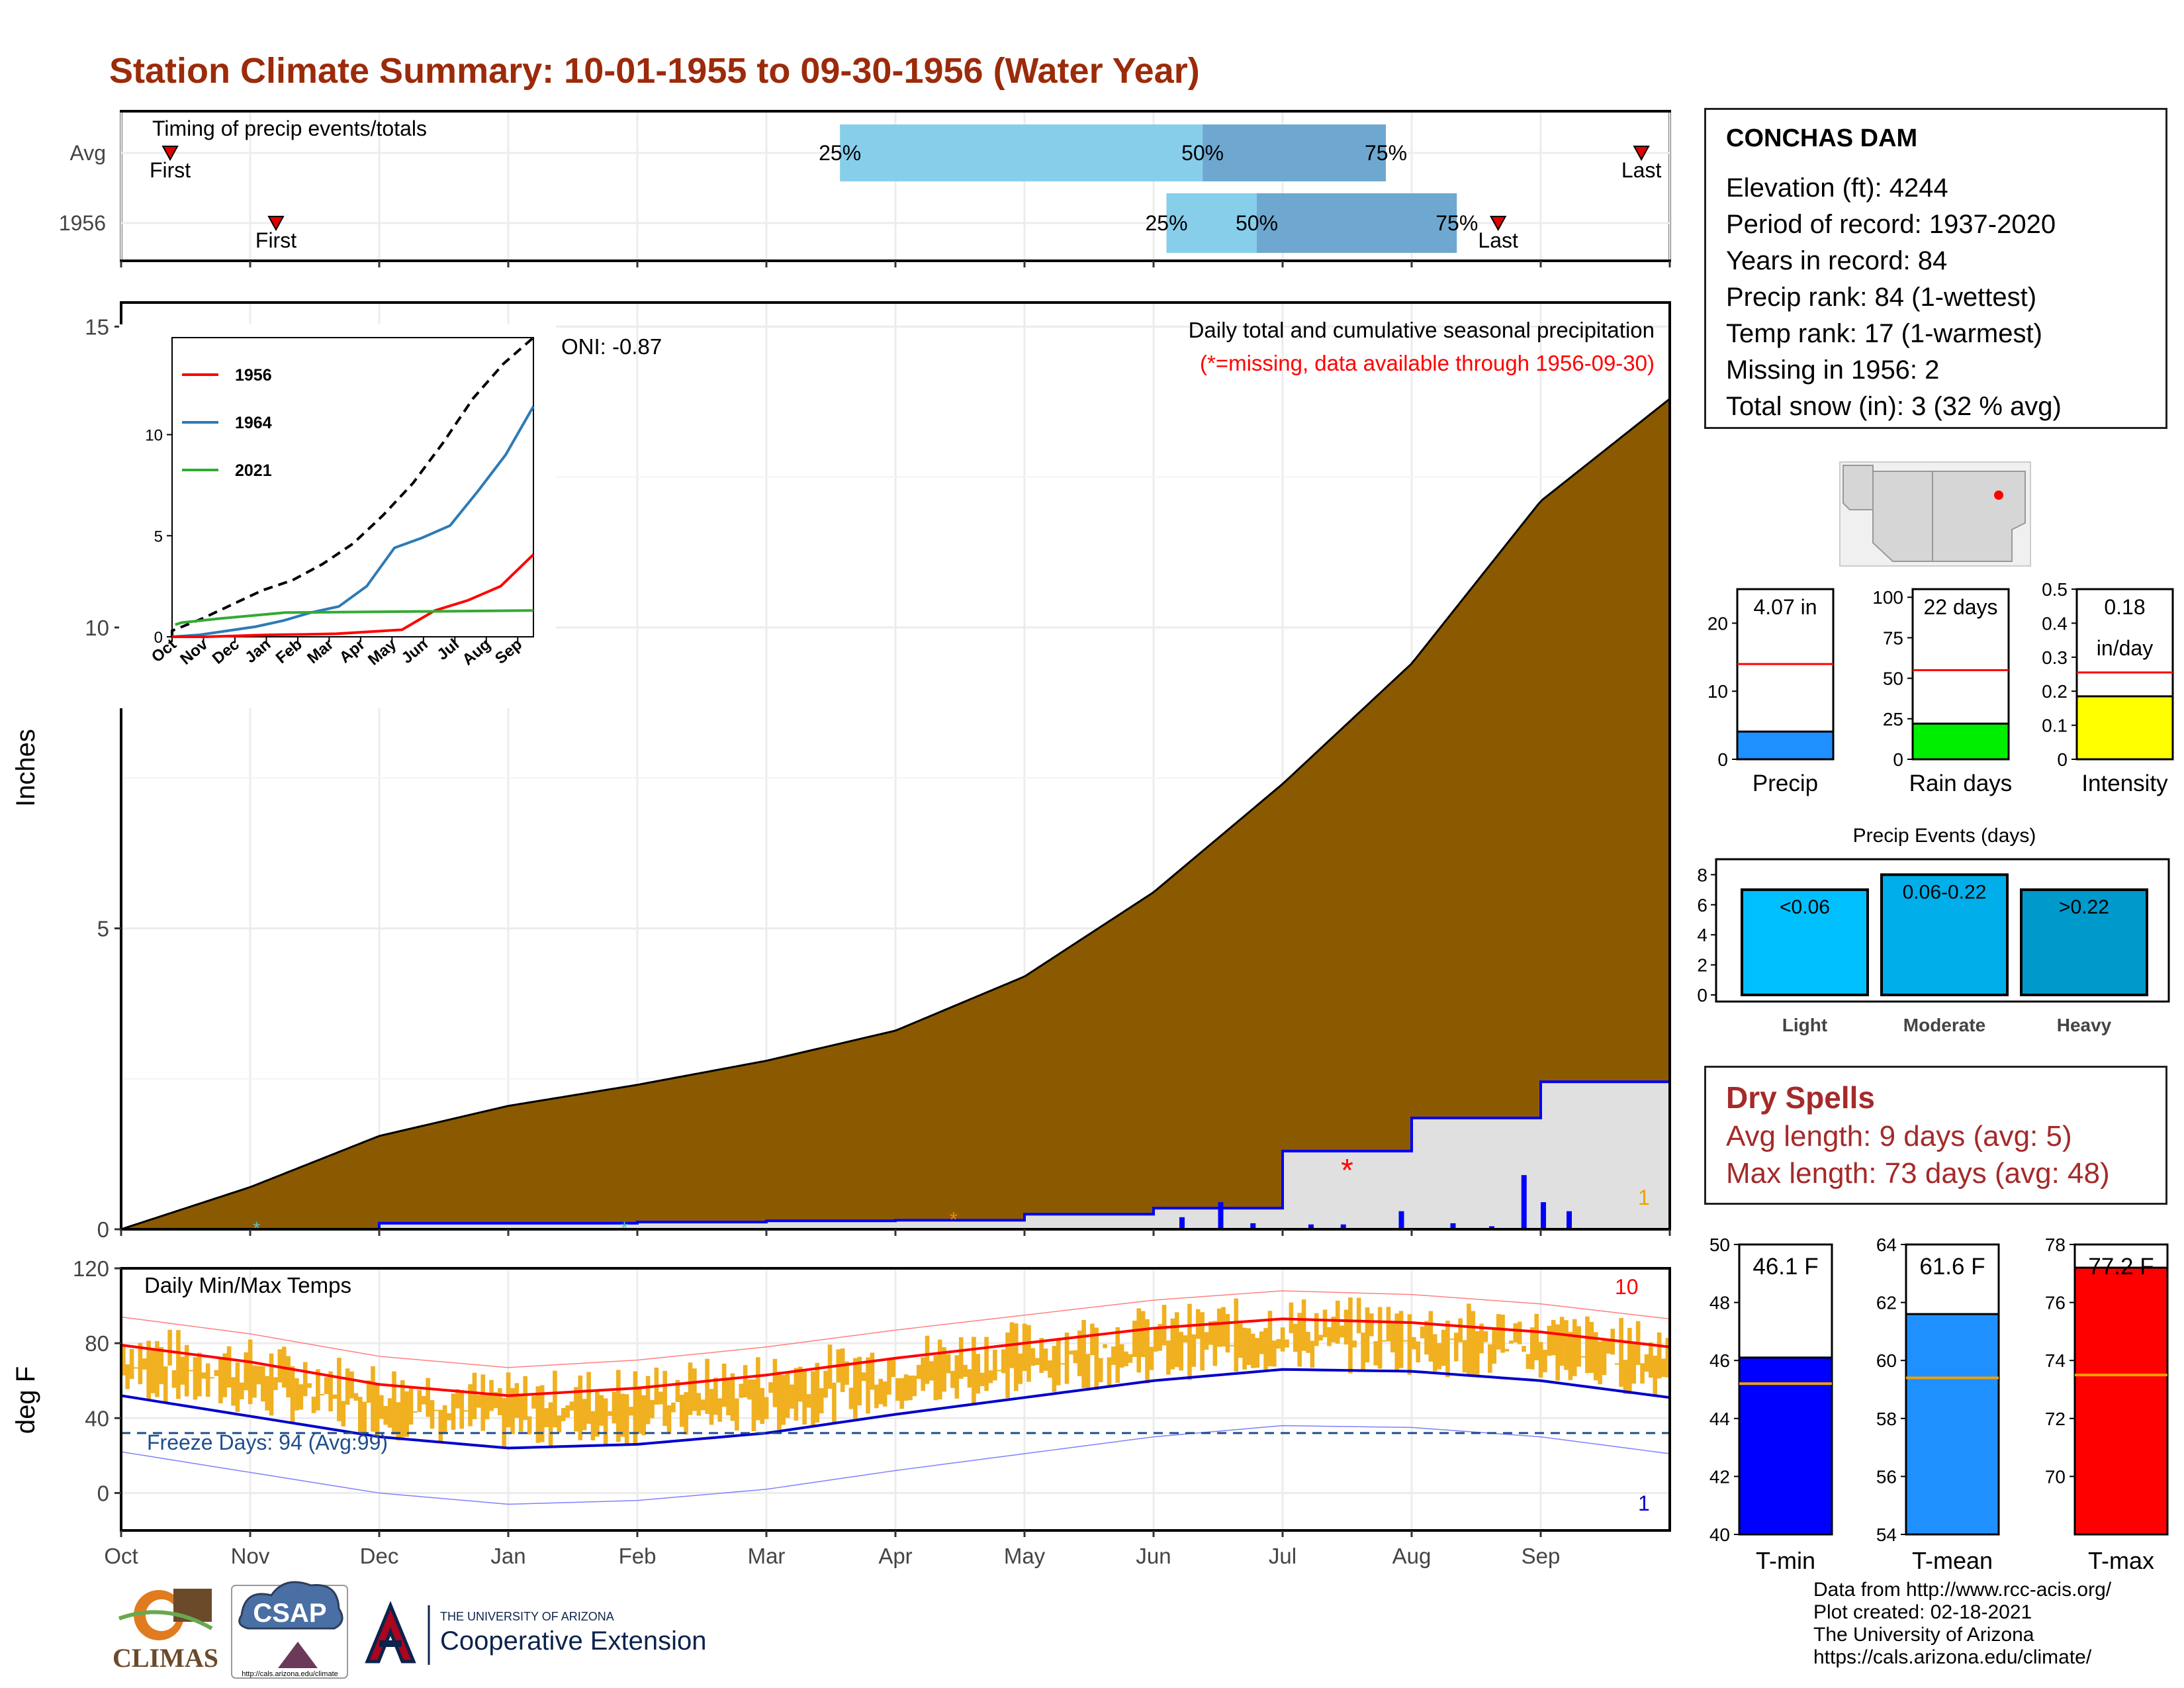 Image resolution: width=2184 pixels, height=1688 pixels. What do you see at coordinates (1453, 1226) in the screenshot?
I see `daily-precip-bar` at bounding box center [1453, 1226].